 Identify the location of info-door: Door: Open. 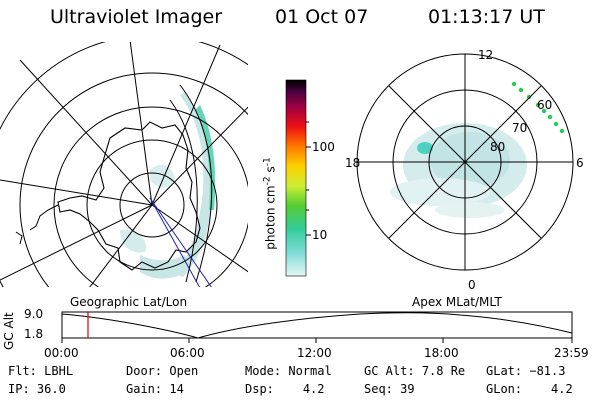
(162, 371).